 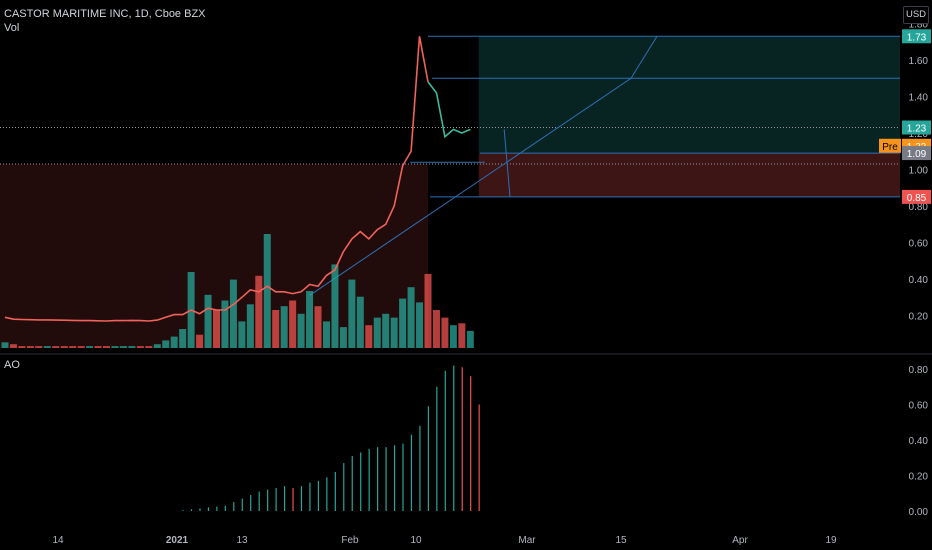 What do you see at coordinates (919, 406) in the screenshot?
I see `ao-tick-label: 0.60` at bounding box center [919, 406].